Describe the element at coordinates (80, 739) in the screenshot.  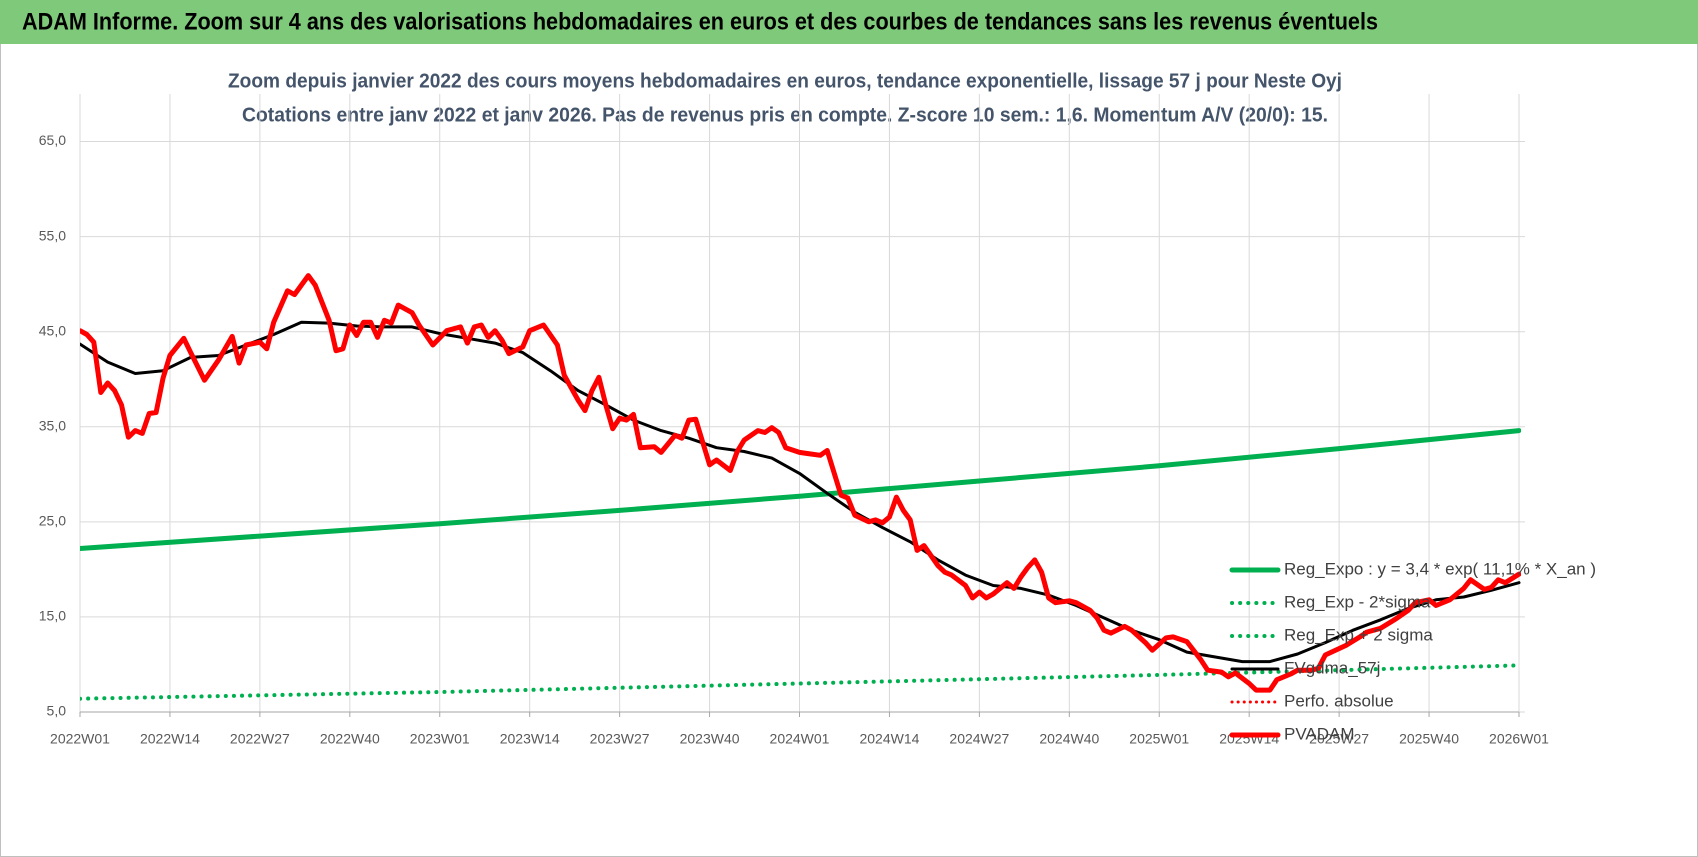
I see `x-tick-label: 2022W01` at that location.